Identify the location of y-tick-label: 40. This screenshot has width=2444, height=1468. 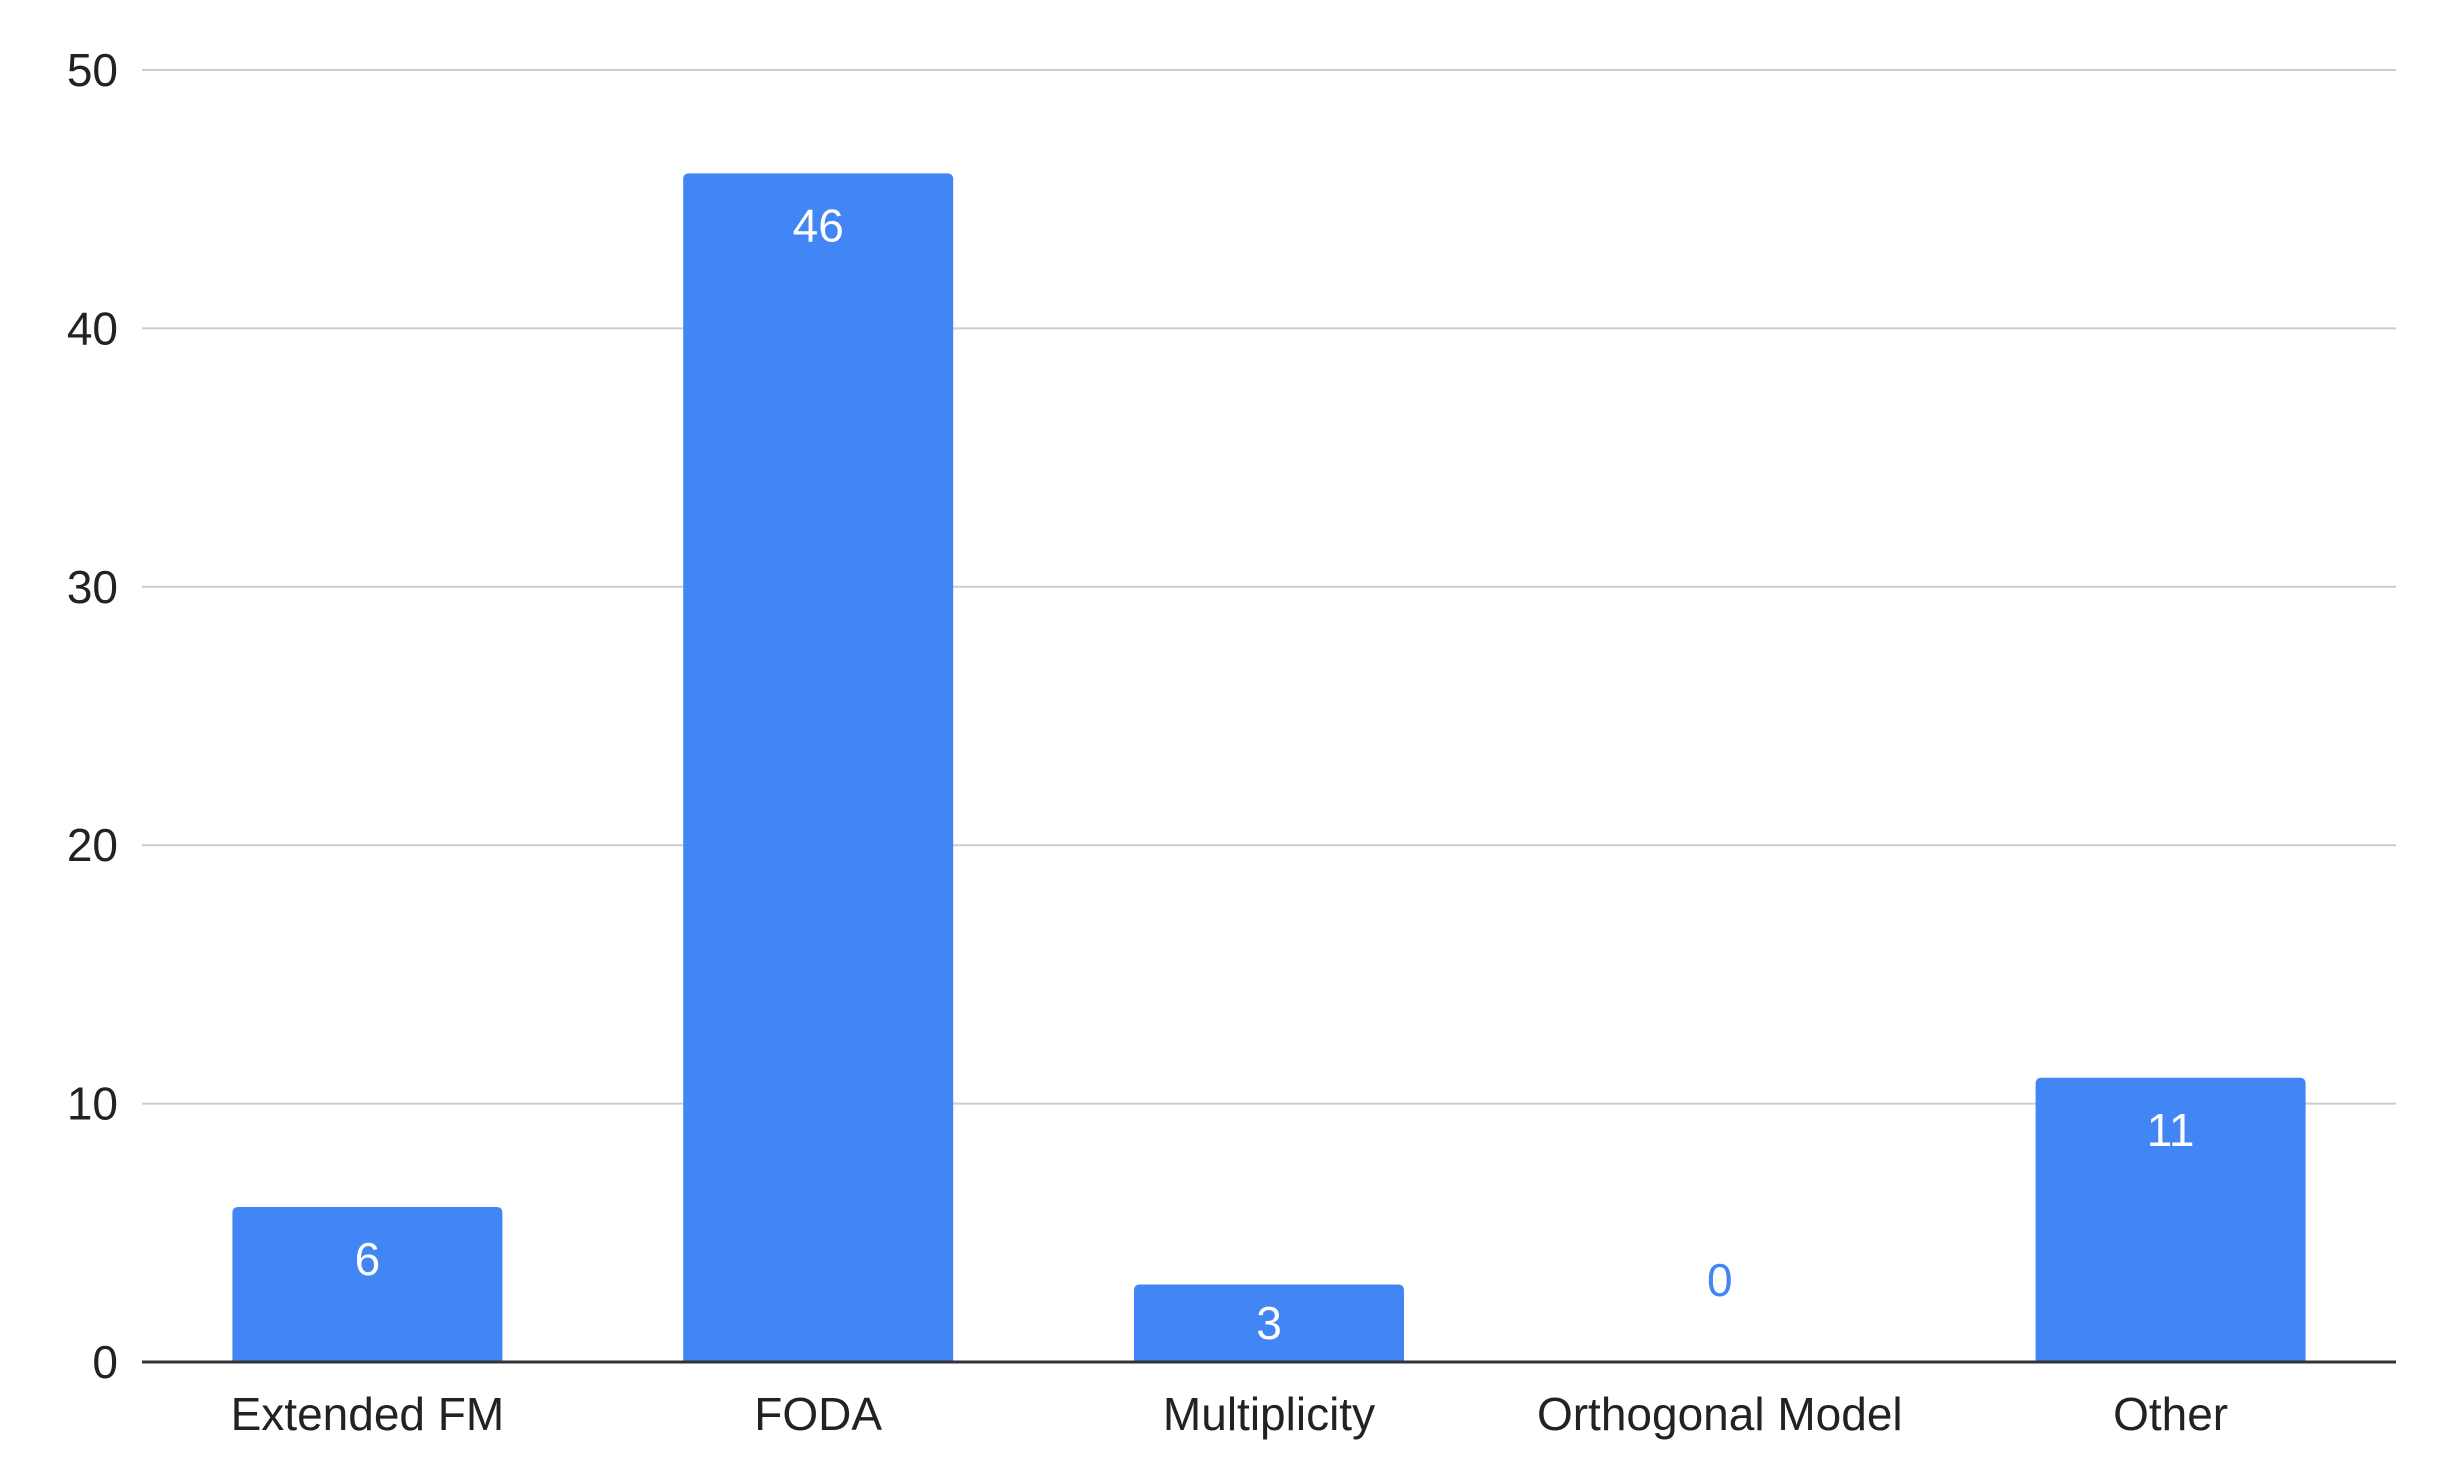
(92, 328).